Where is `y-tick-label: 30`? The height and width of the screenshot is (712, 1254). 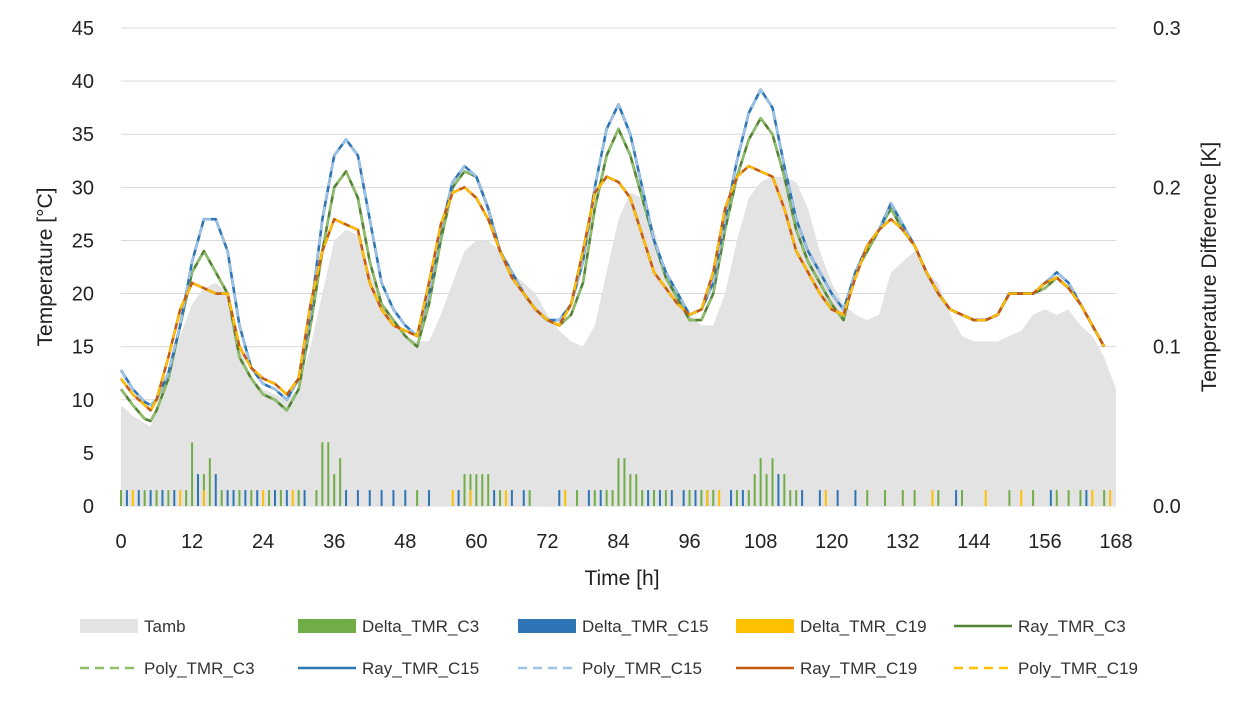 y-tick-label: 30 is located at coordinates (83, 188).